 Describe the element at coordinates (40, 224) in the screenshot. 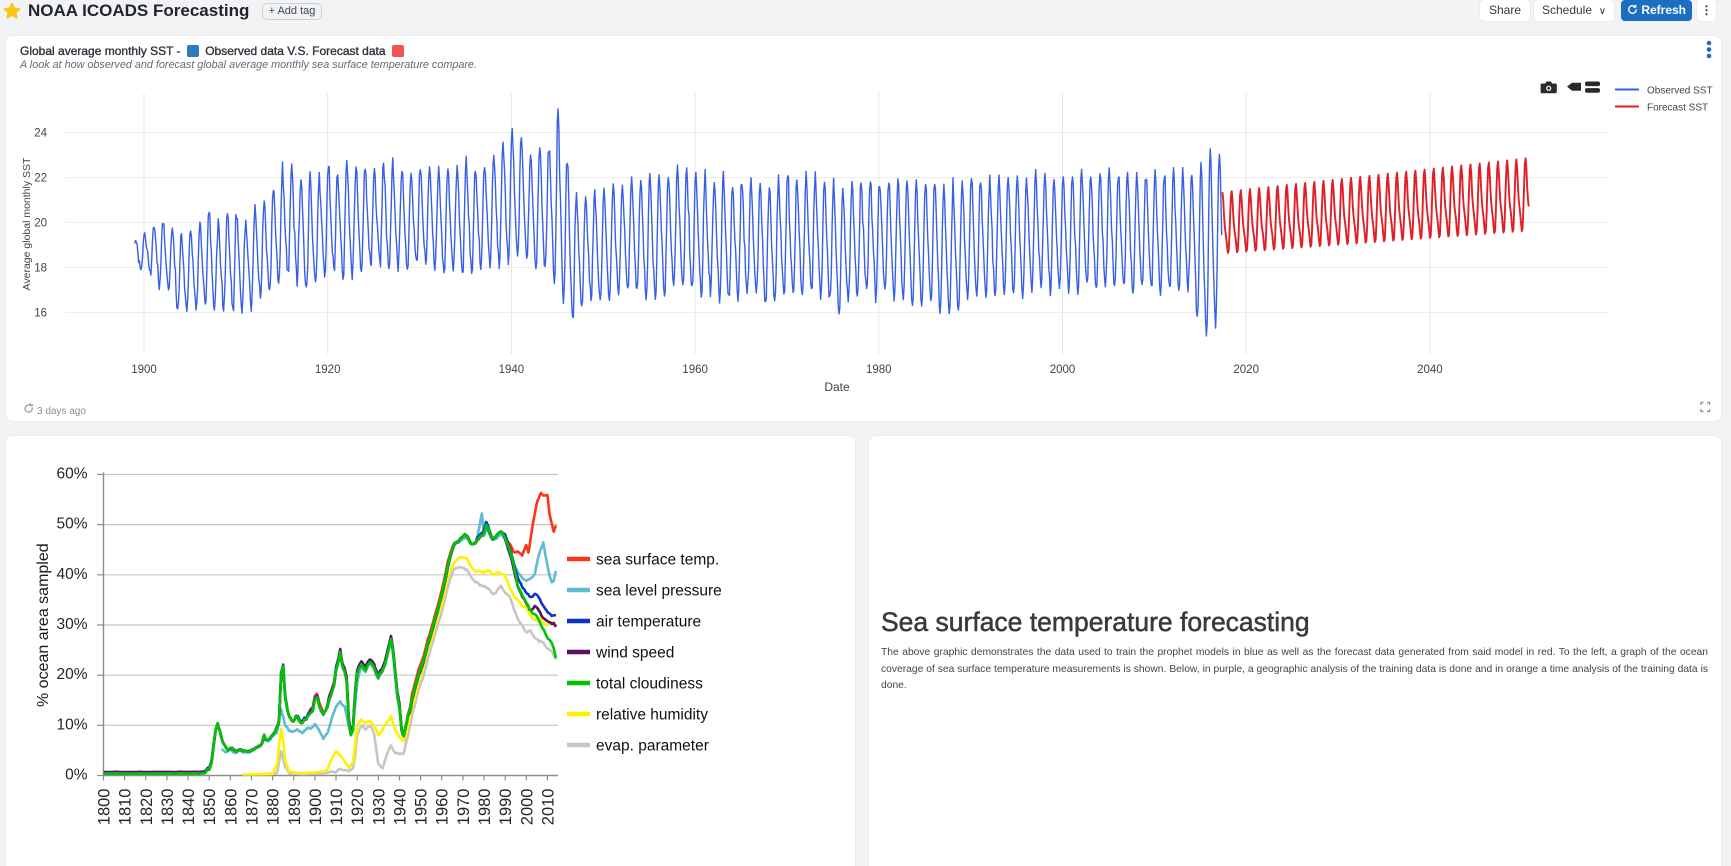

I see `svg-text: 20` at that location.